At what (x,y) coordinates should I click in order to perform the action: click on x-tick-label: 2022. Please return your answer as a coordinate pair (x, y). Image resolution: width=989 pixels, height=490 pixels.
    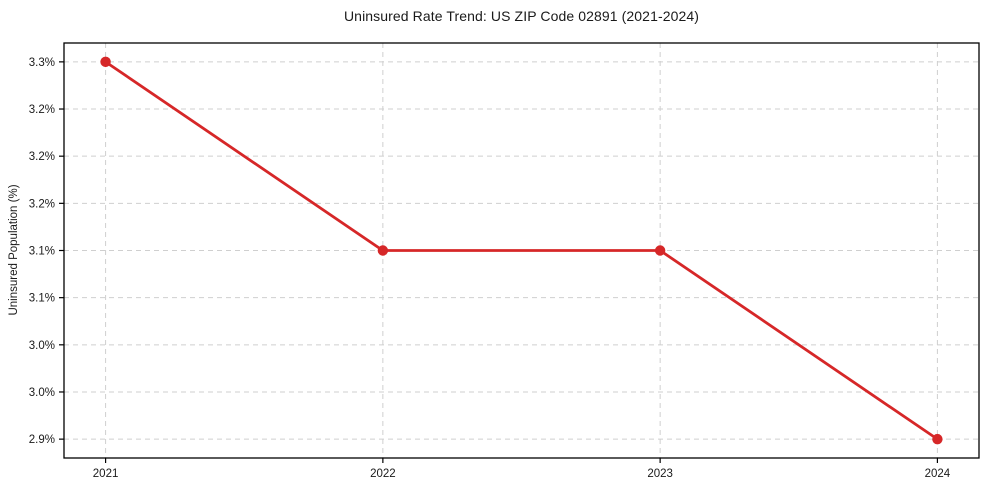
    Looking at the image, I should click on (383, 474).